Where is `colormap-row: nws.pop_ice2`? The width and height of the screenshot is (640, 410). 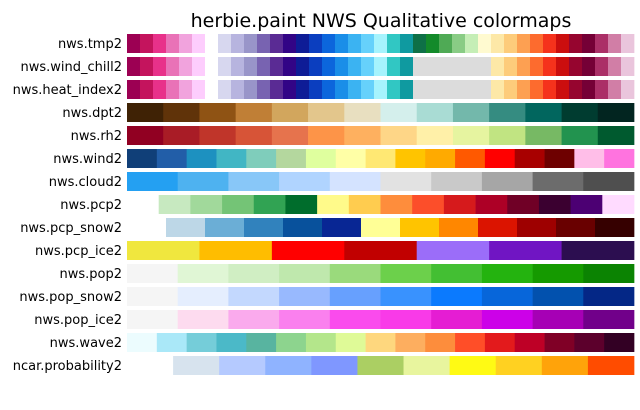
colormap-row: nws.pop_ice2 is located at coordinates (334, 319).